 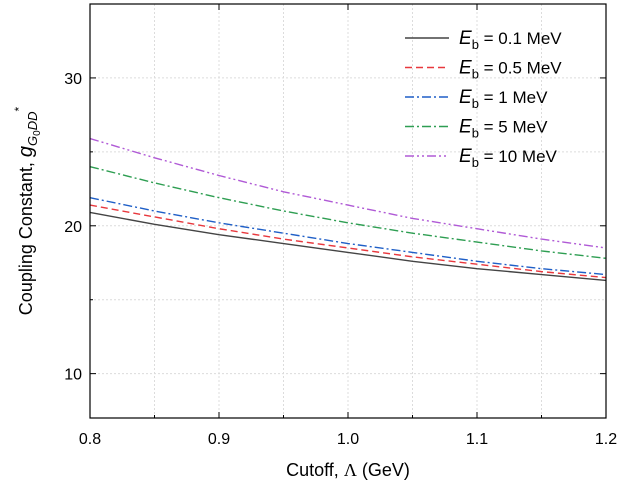 I want to click on y-tick-label: 20, so click(x=73, y=227).